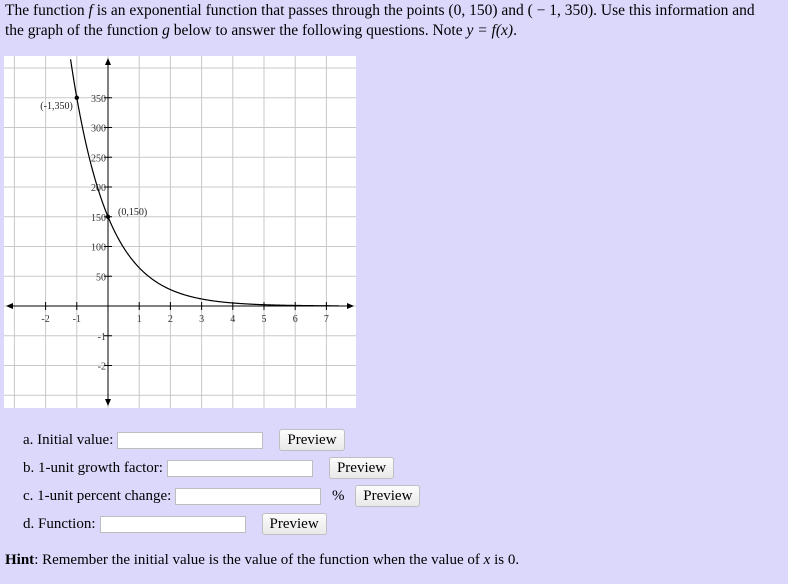 Image resolution: width=788 pixels, height=584 pixels. Describe the element at coordinates (388, 496) in the screenshot. I see `preview-button-c: Preview` at that location.